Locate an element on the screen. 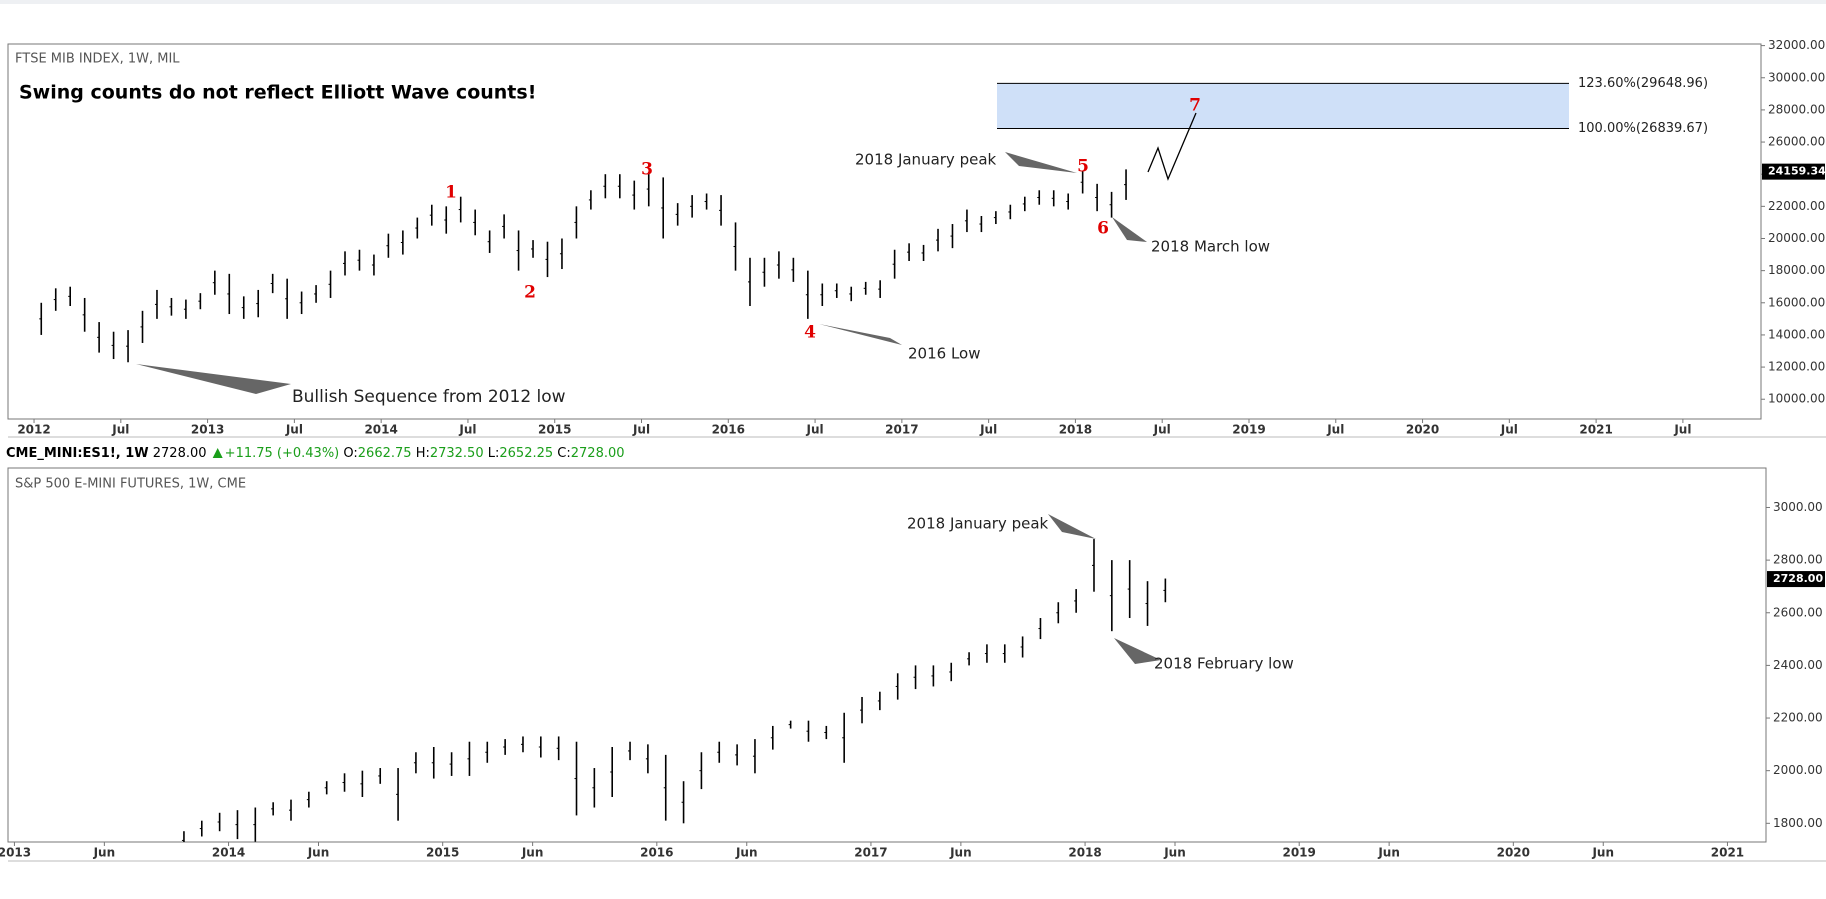 Image resolution: width=1826 pixels, height=899 pixels. wave-label: 5 is located at coordinates (1083, 167).